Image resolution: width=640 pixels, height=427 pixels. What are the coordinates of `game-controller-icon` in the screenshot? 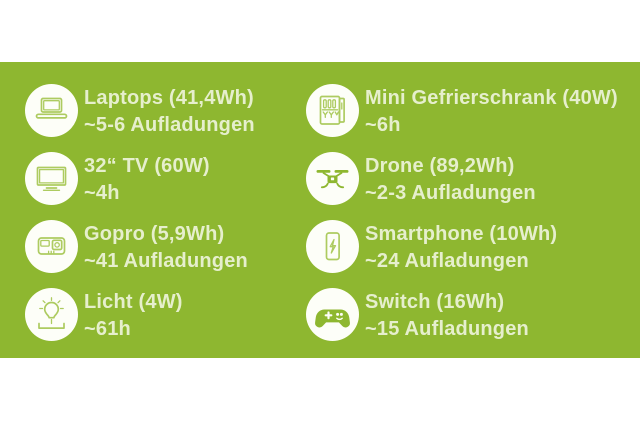 It's located at (332, 314).